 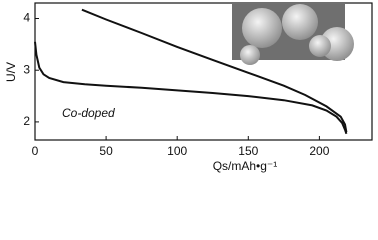 I want to click on annotation: Co-doped, so click(x=88, y=113).